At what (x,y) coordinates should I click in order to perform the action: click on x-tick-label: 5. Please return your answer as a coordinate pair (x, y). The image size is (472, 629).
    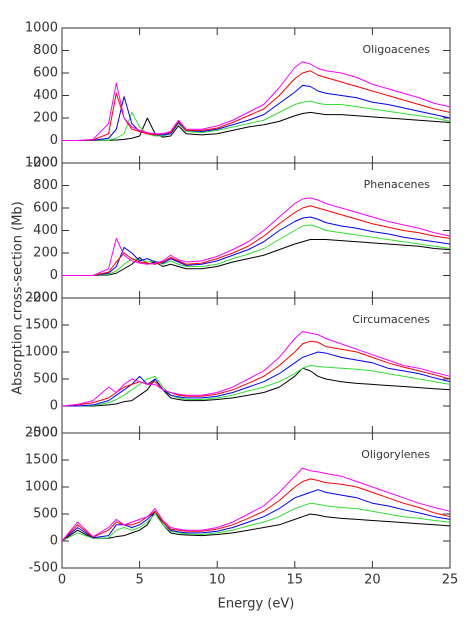
    Looking at the image, I should click on (139, 580).